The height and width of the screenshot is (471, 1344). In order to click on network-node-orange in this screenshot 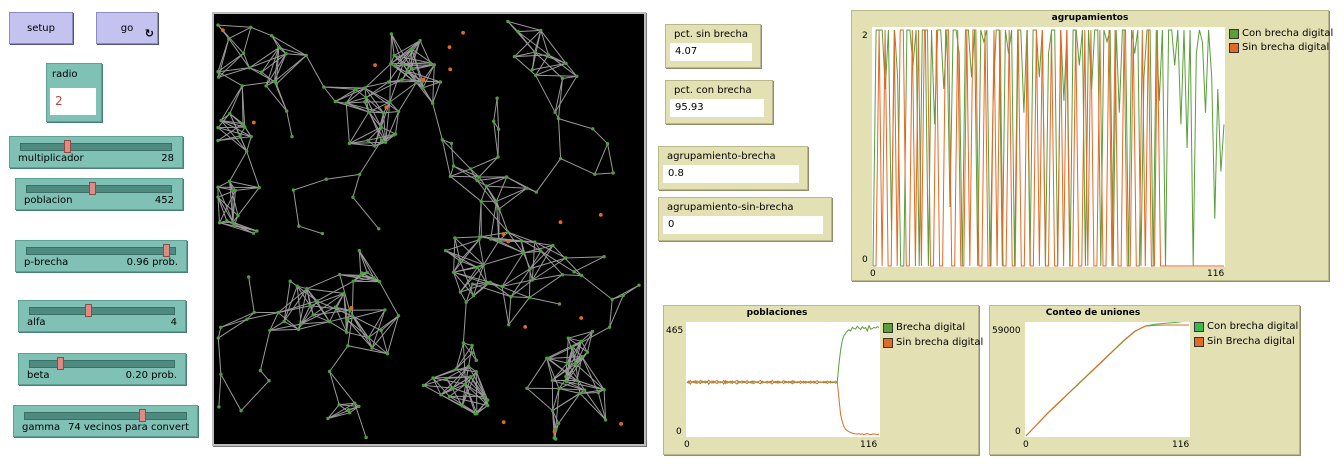, I will do `click(386, 107)`.